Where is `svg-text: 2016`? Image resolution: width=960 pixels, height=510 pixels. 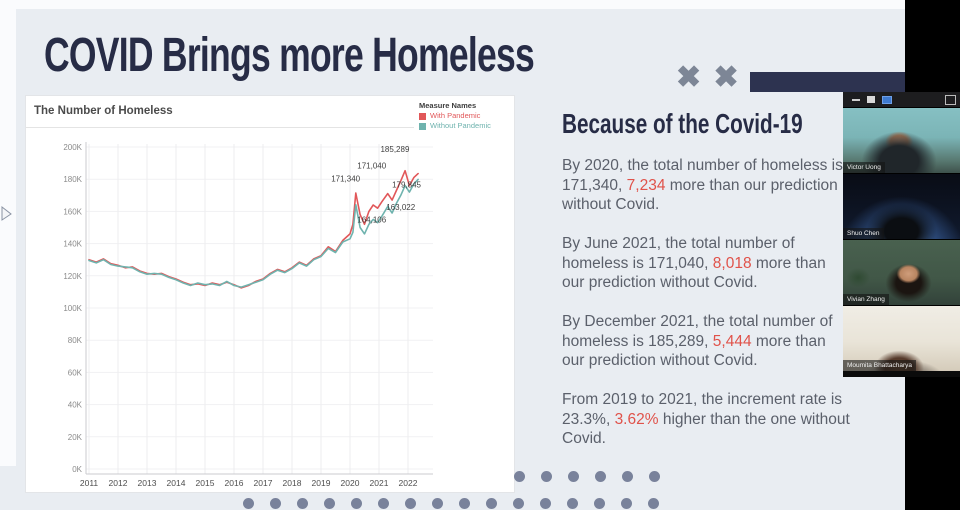
svg-text: 2016 is located at coordinates (234, 483).